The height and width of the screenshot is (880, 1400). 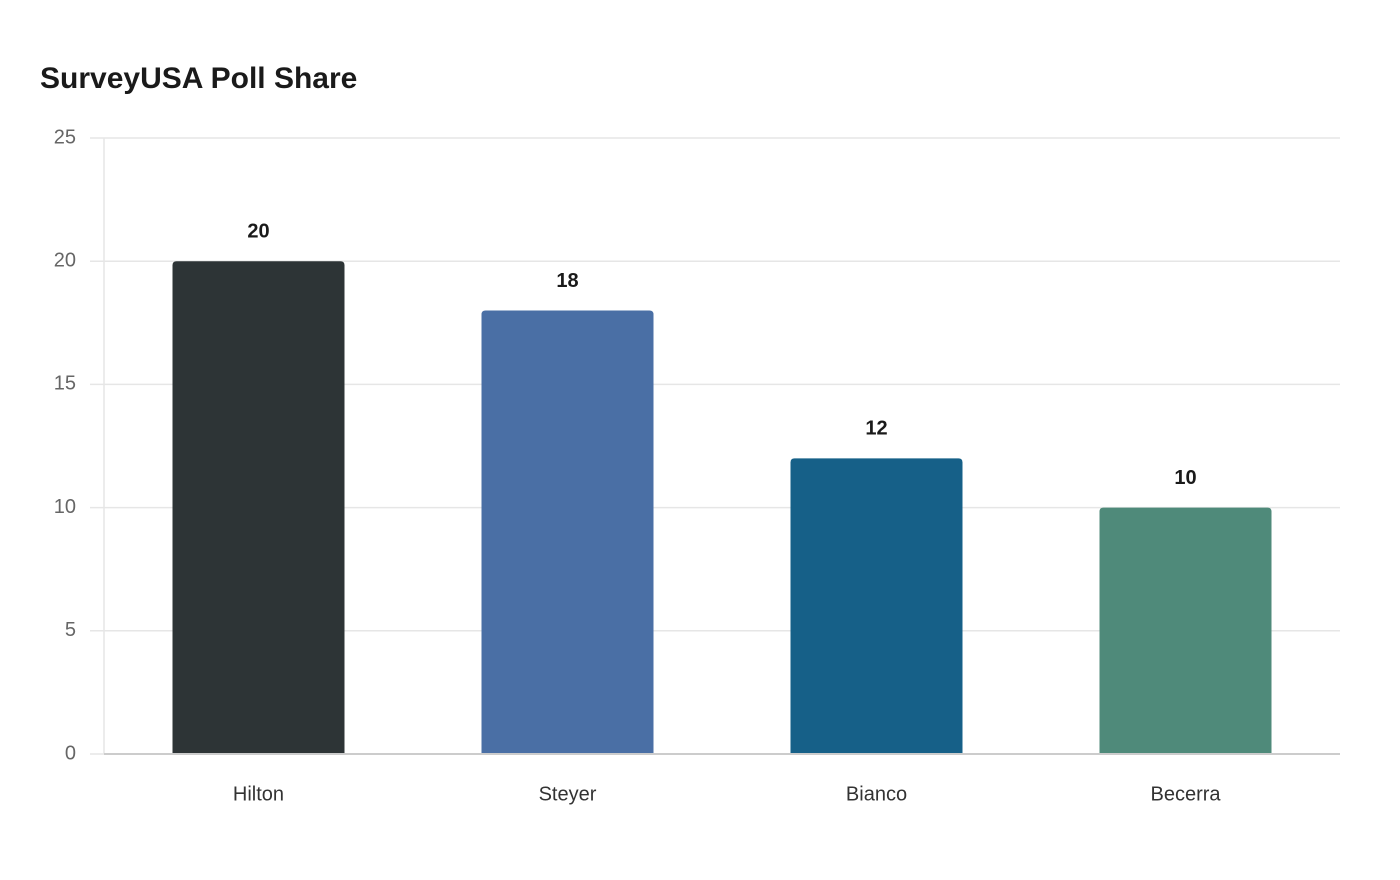 What do you see at coordinates (258, 231) in the screenshot?
I see `value-label: 20` at bounding box center [258, 231].